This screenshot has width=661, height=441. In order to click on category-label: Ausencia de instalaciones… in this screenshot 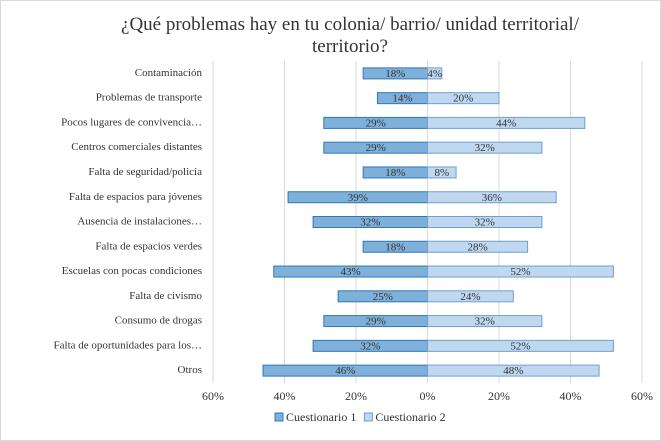, I will do `click(139, 222)`.